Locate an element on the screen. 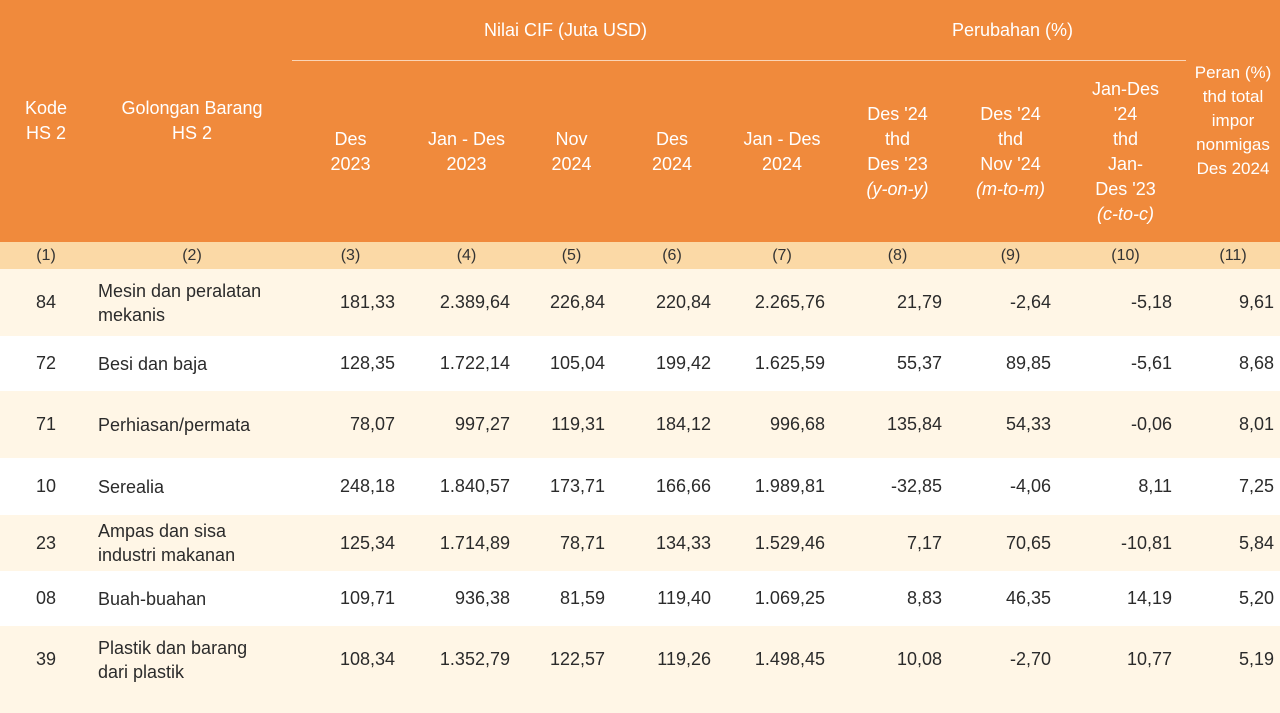 Image resolution: width=1280 pixels, height=713 pixels. cell-value: 7,25 is located at coordinates (1233, 486).